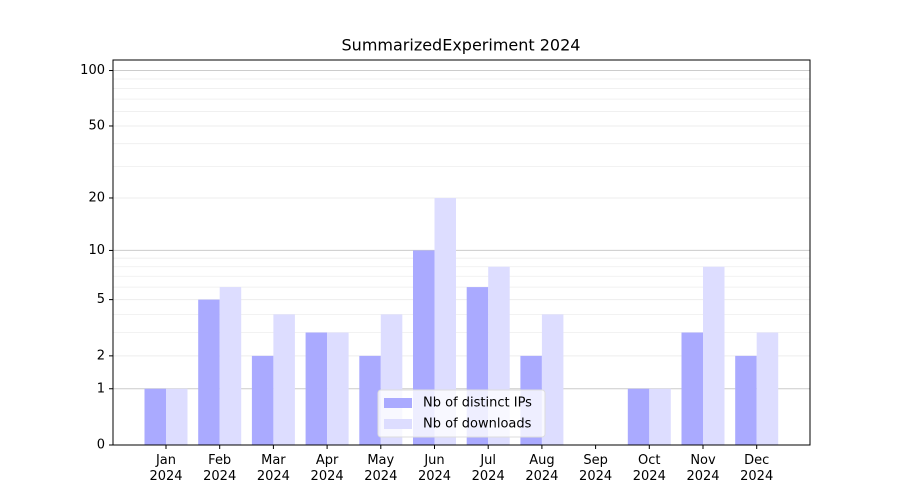 Image resolution: width=900 pixels, height=500 pixels. I want to click on y-tick-label: 5, so click(101, 299).